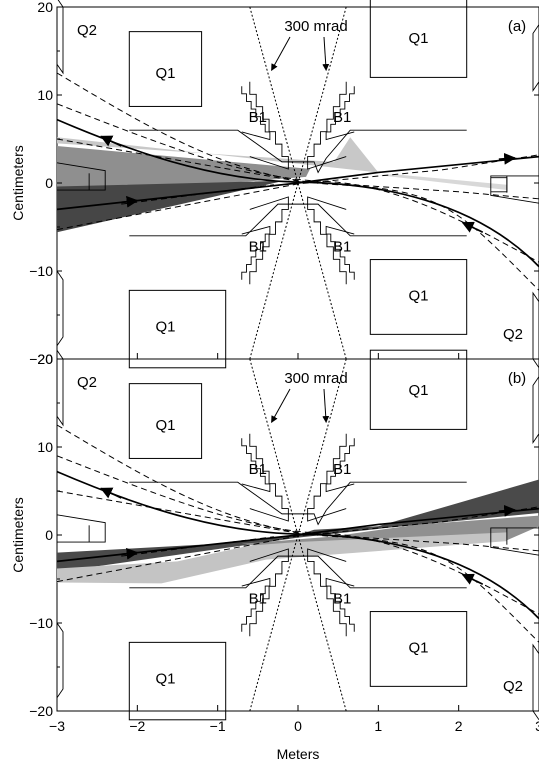 This screenshot has width=539, height=767. I want to click on panel-tag: (a), so click(517, 26).